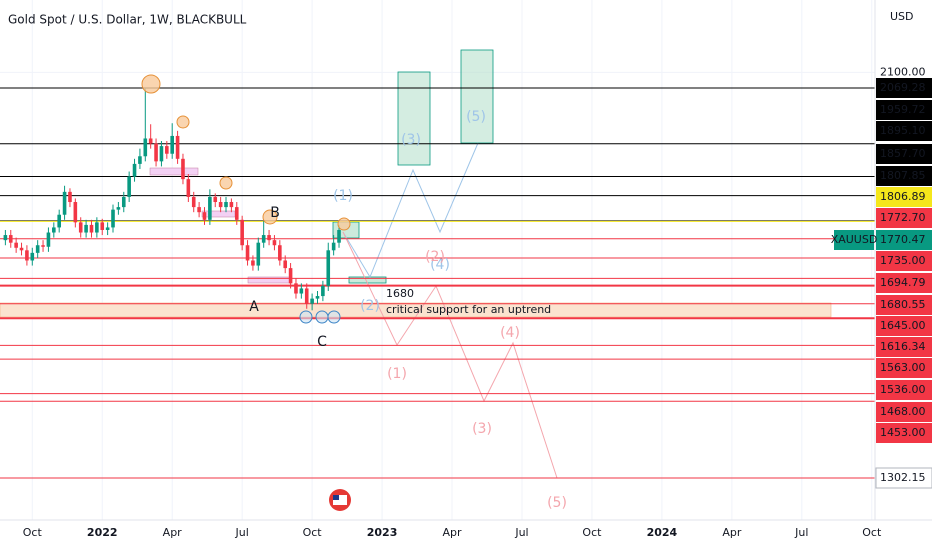 The height and width of the screenshot is (550, 932). What do you see at coordinates (400, 293) in the screenshot?
I see `note: 1680` at bounding box center [400, 293].